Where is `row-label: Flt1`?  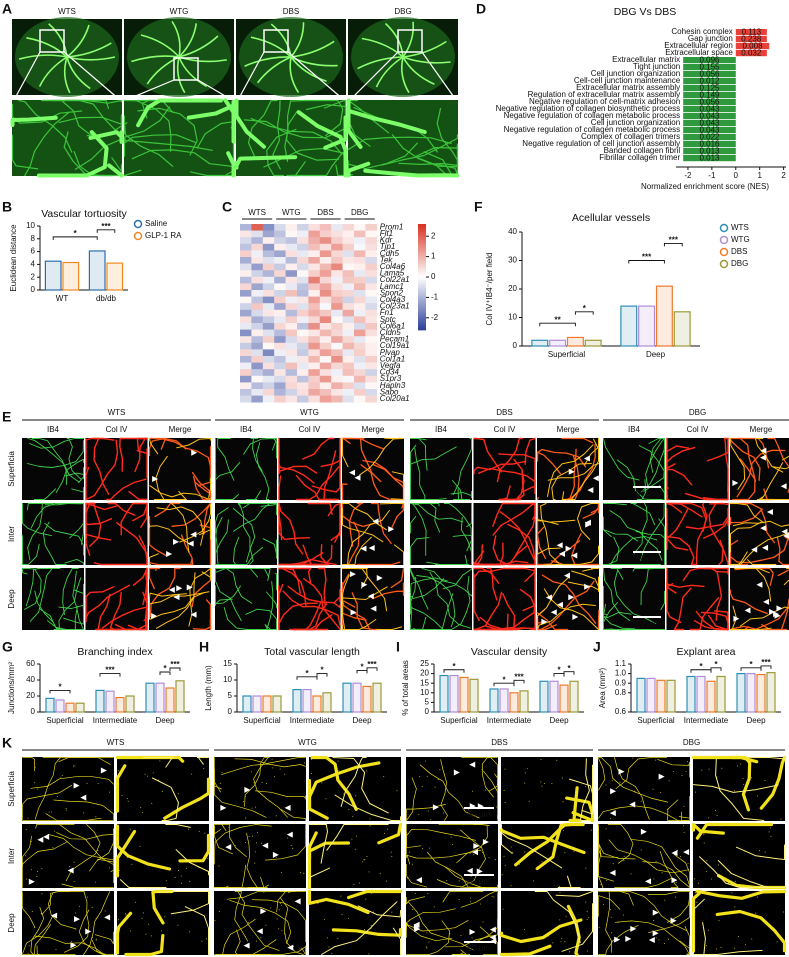 row-label: Flt1 is located at coordinates (386, 233).